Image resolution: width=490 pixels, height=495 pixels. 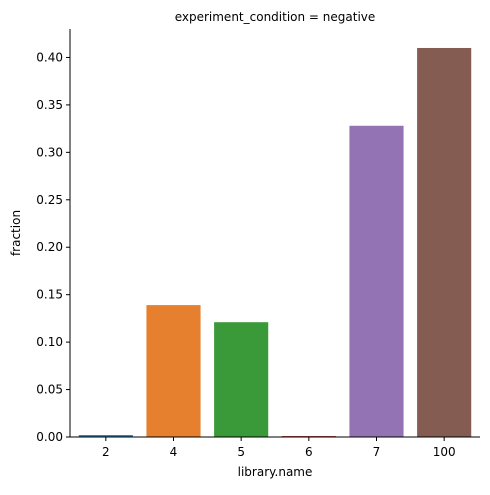 I want to click on y-tick-label: 0.00, so click(x=49, y=437).